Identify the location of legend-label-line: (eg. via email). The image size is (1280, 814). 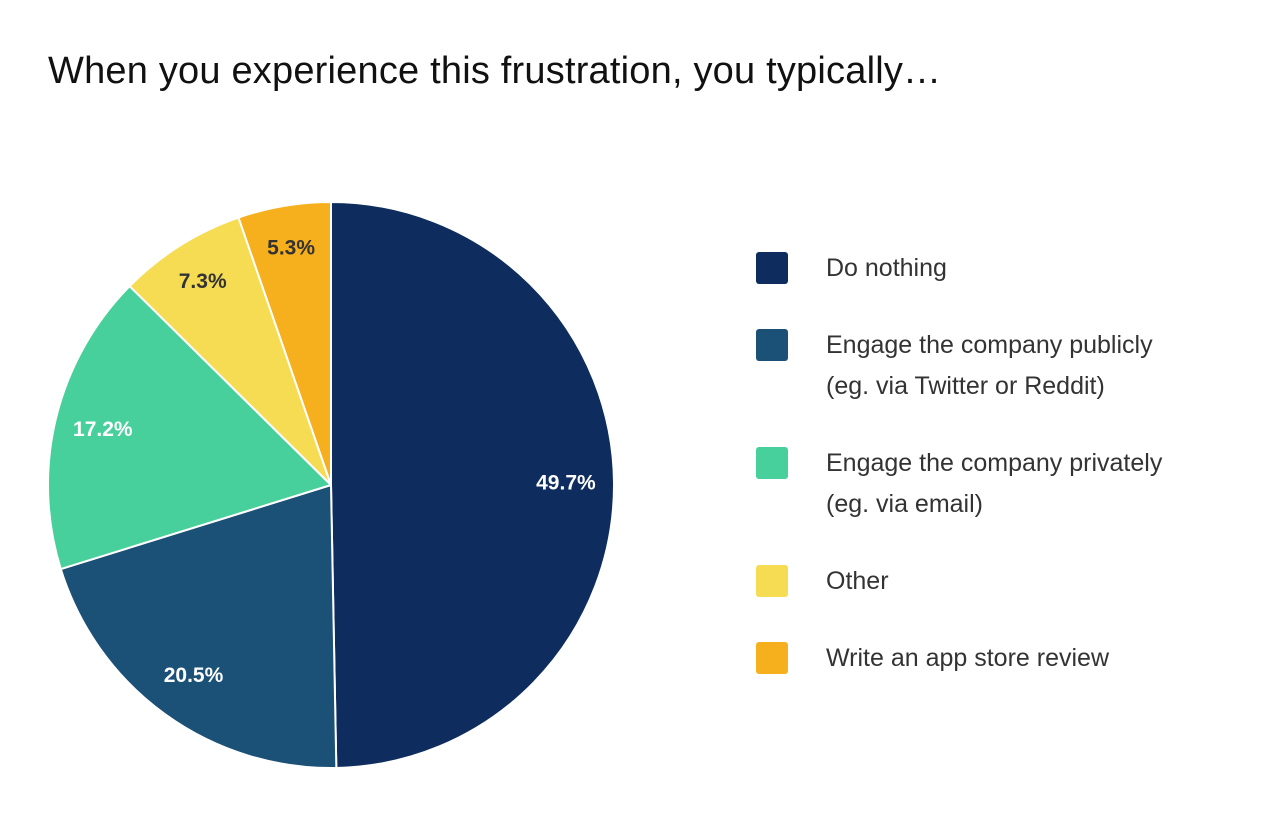
(904, 504).